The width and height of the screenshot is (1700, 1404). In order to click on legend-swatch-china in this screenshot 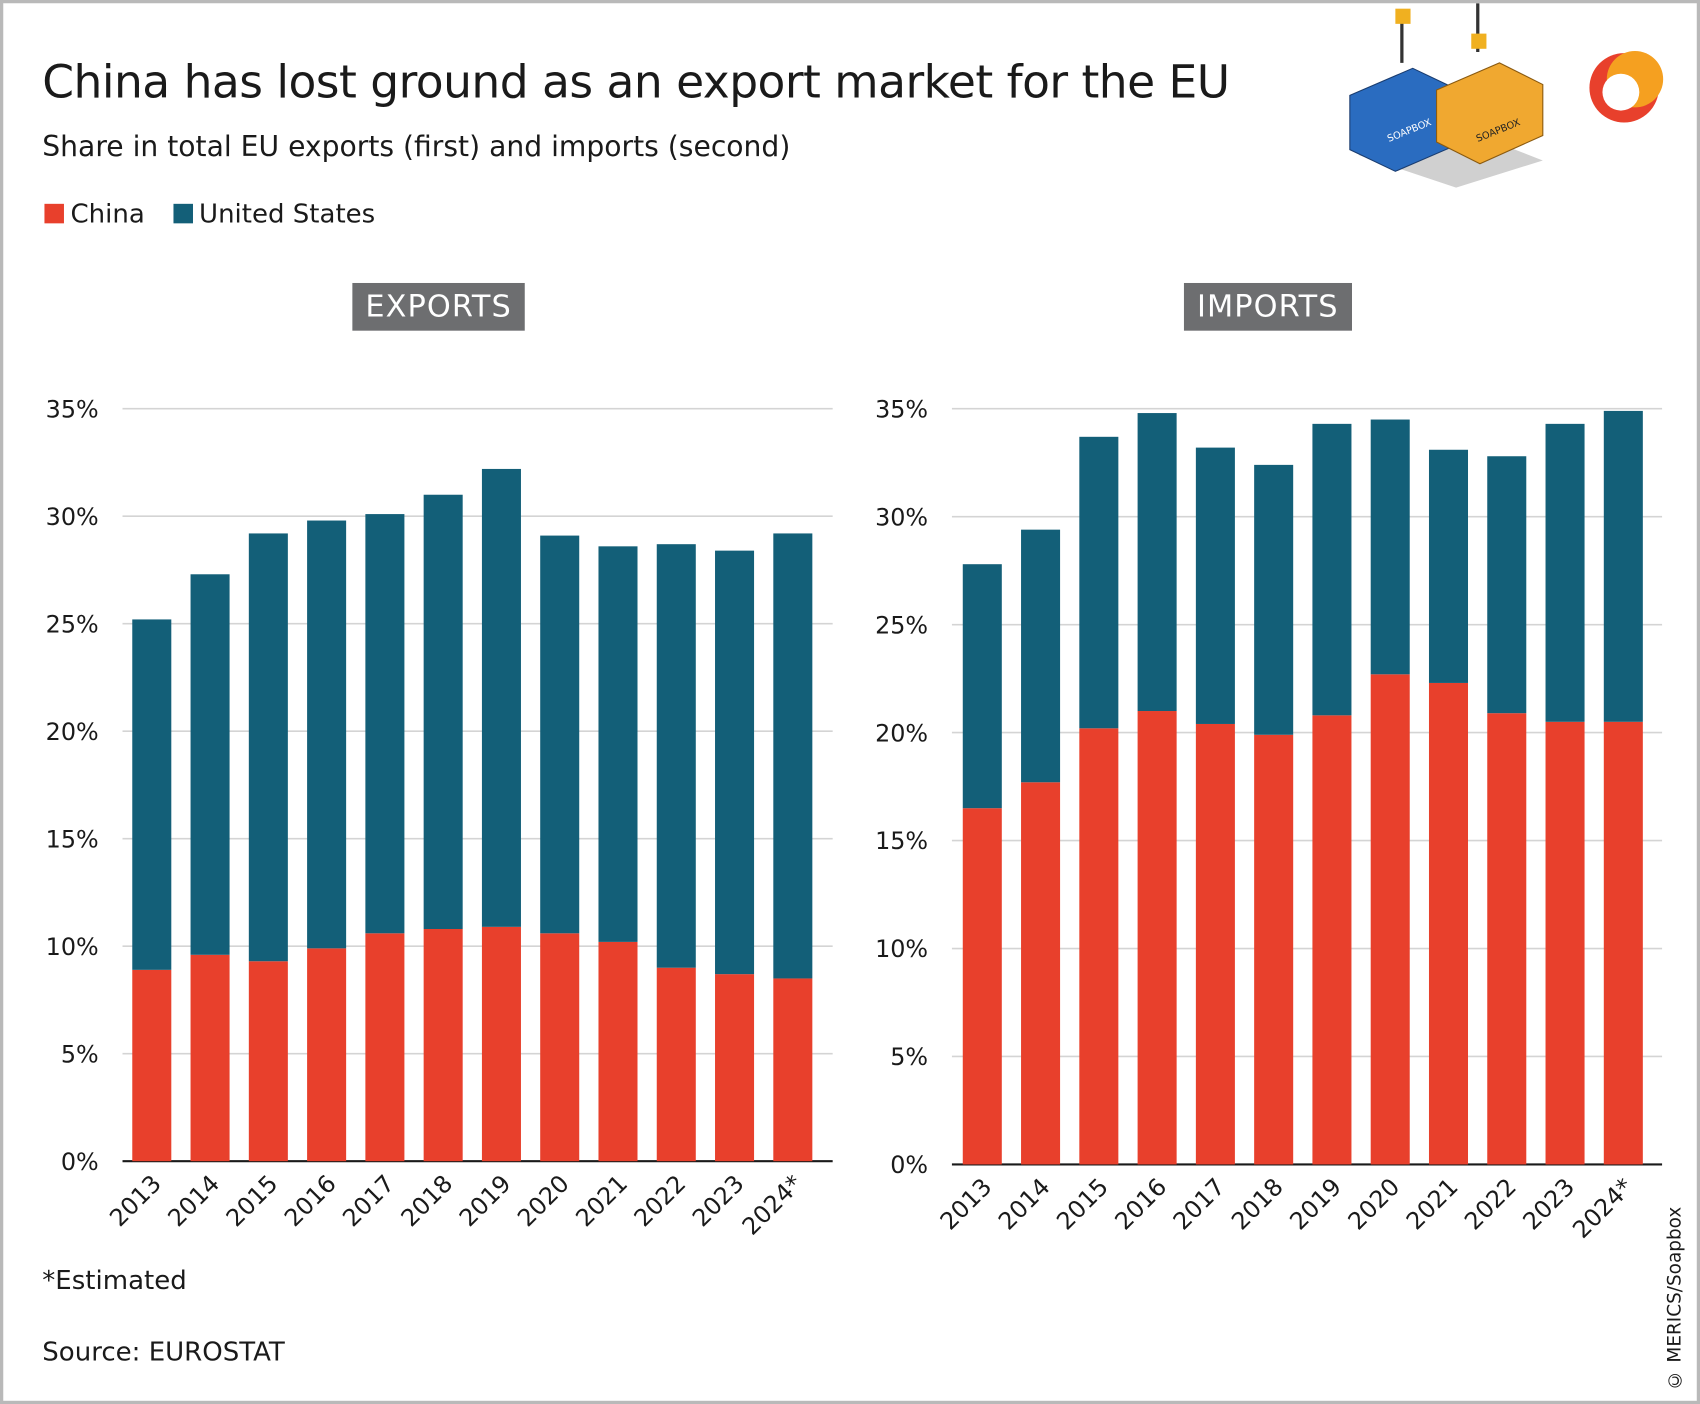, I will do `click(54, 213)`.